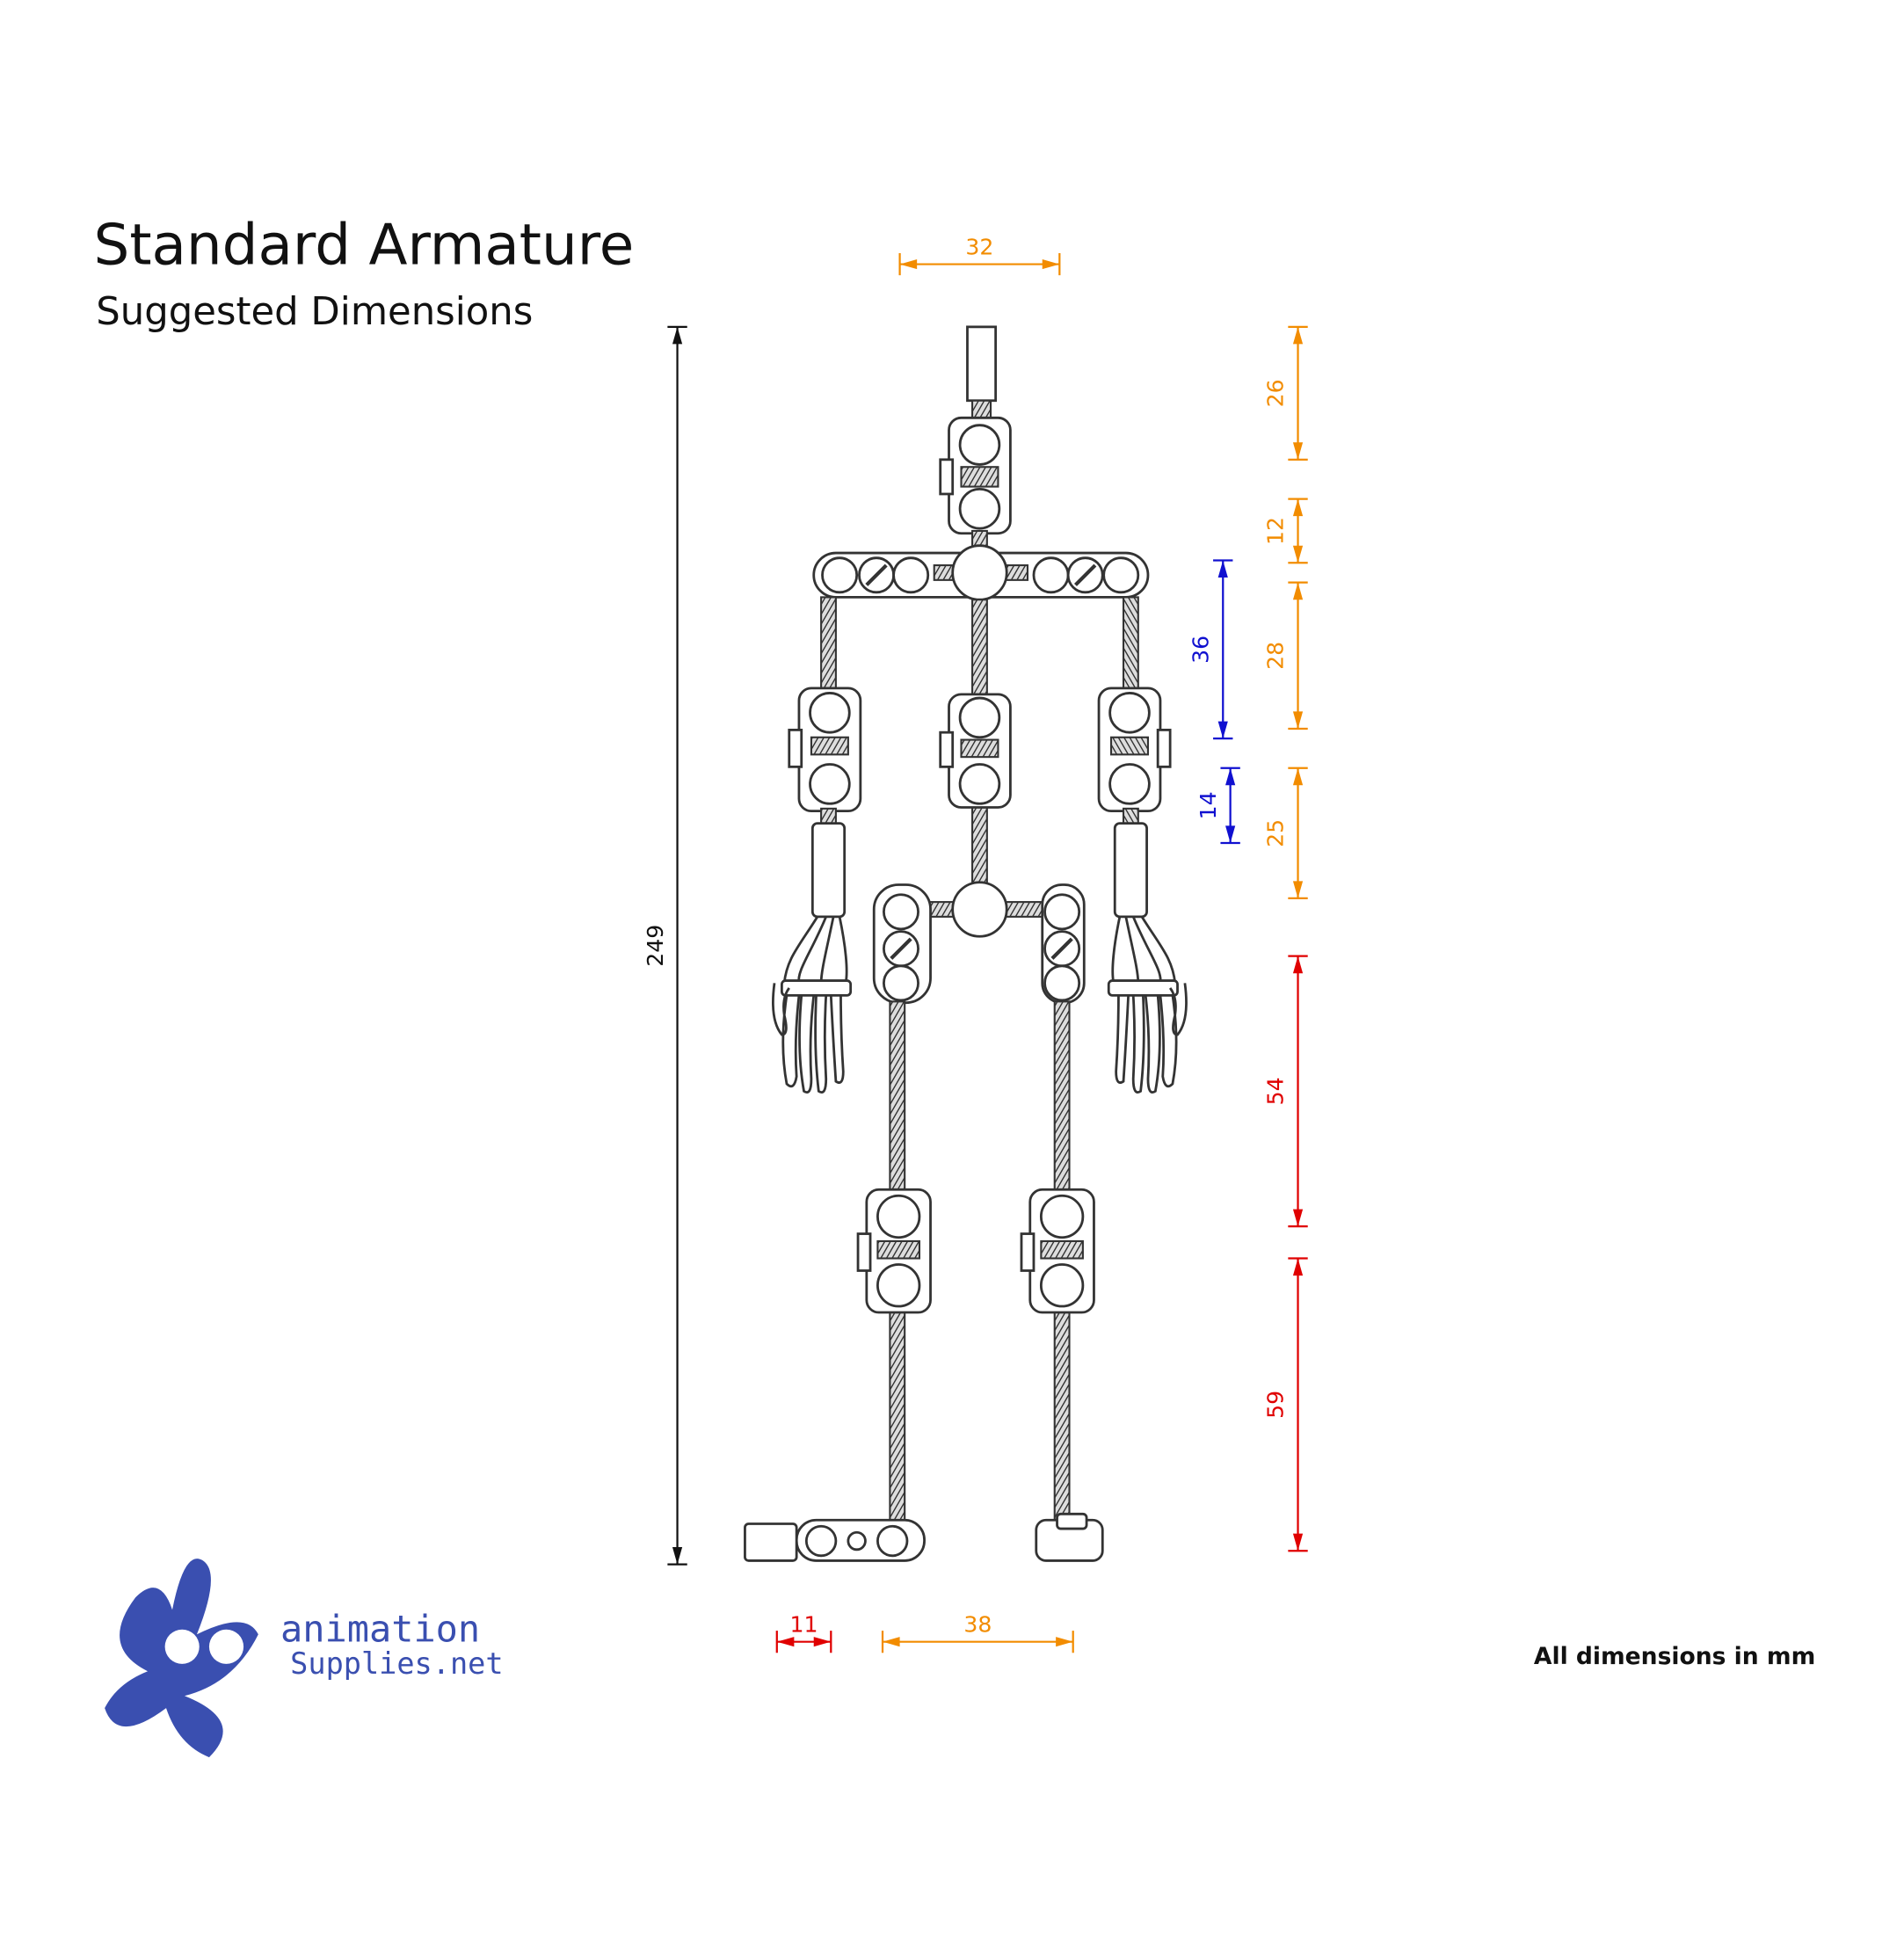 This screenshot has height=1933, width=1904. Describe the element at coordinates (1276, 1091) in the screenshot. I see `dimension-label: 54` at that location.